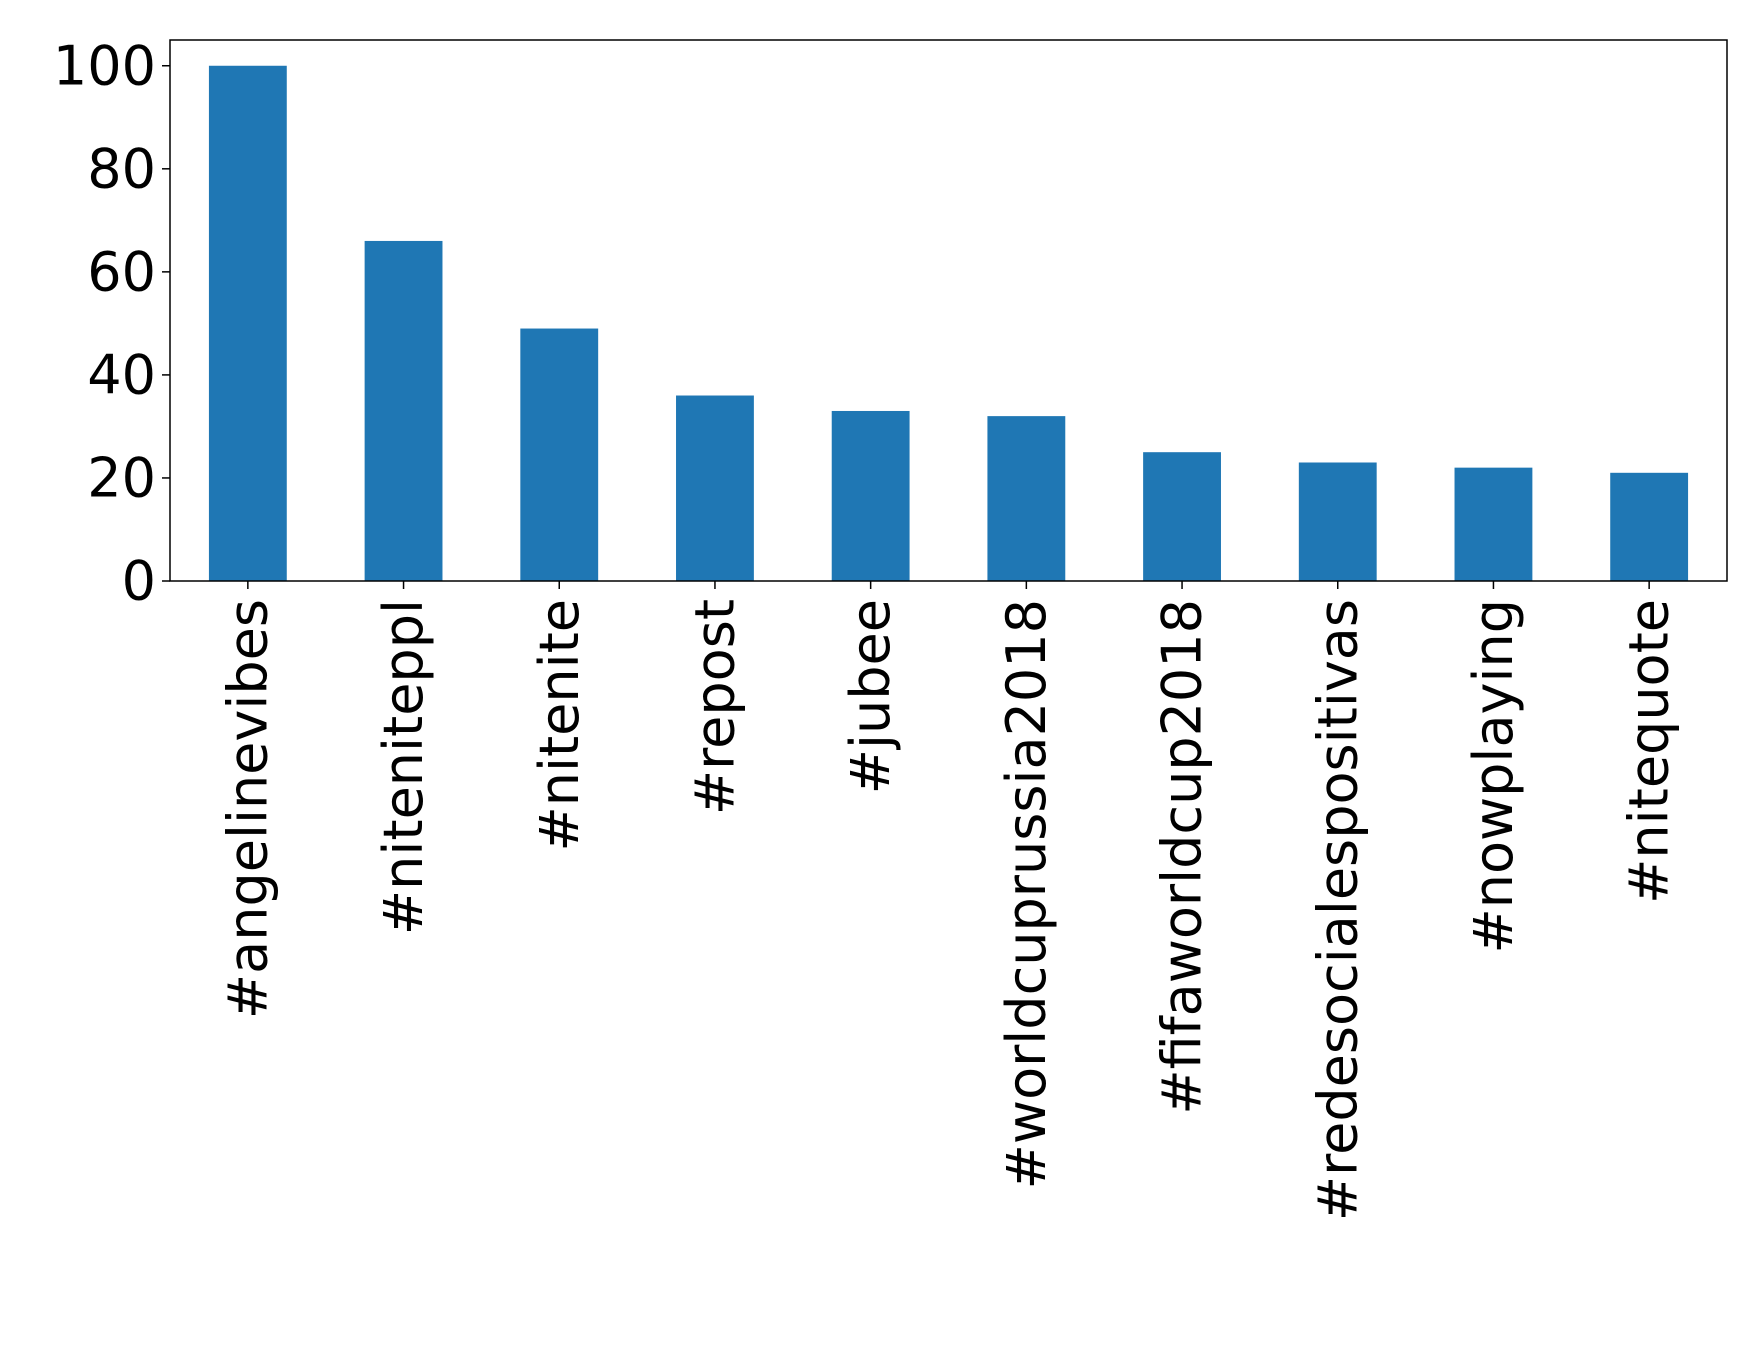 The height and width of the screenshot is (1348, 1758). What do you see at coordinates (714, 707) in the screenshot?
I see `x-tick-label-3: #repost` at bounding box center [714, 707].